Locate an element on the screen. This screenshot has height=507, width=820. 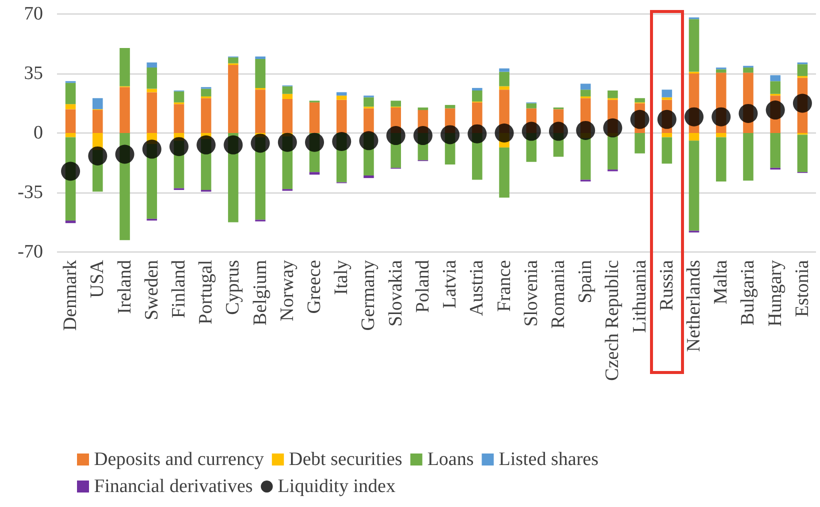
x-tick-label: Malta is located at coordinates (721, 281).